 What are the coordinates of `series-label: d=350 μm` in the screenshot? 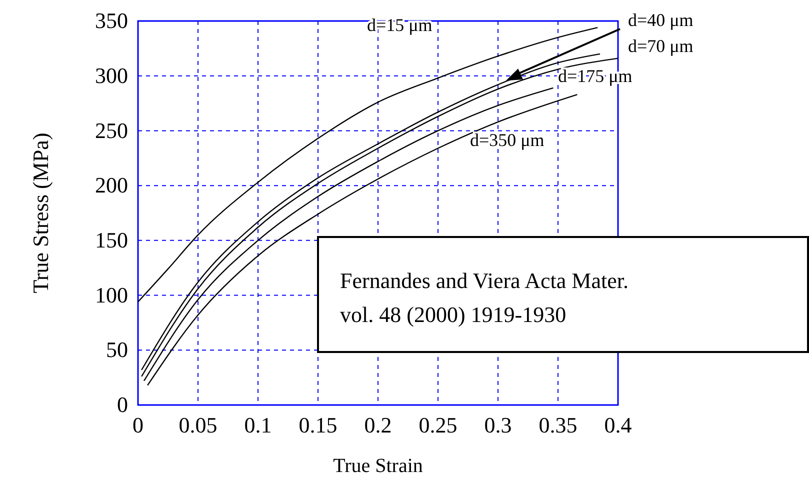 It's located at (507, 140).